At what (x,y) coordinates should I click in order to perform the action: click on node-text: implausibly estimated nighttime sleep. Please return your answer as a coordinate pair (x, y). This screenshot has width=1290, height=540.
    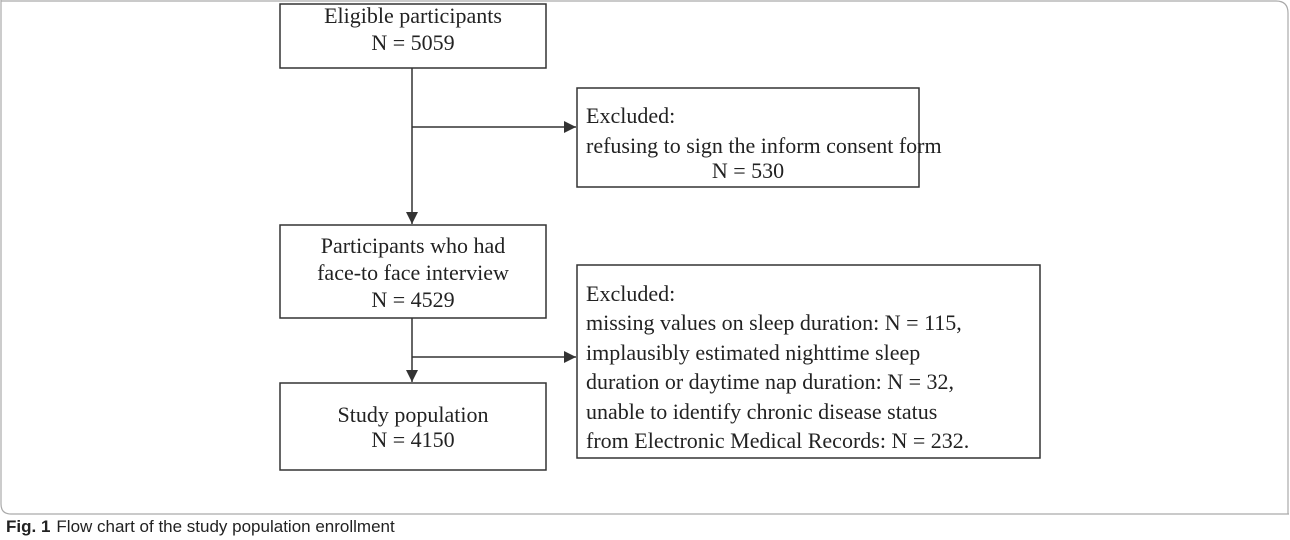
    Looking at the image, I should click on (753, 352).